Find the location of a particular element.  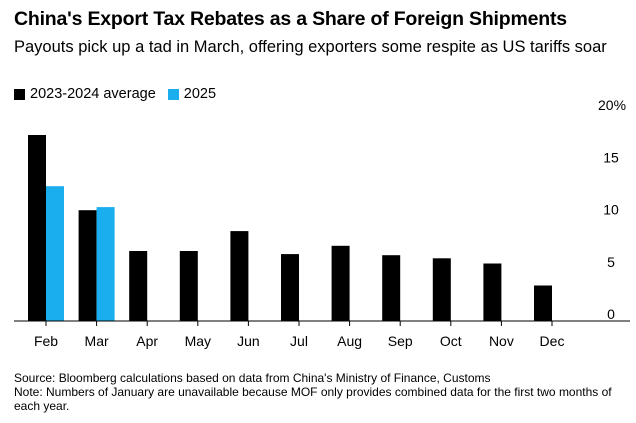

x-tick-label-nov: Nov is located at coordinates (501, 341).